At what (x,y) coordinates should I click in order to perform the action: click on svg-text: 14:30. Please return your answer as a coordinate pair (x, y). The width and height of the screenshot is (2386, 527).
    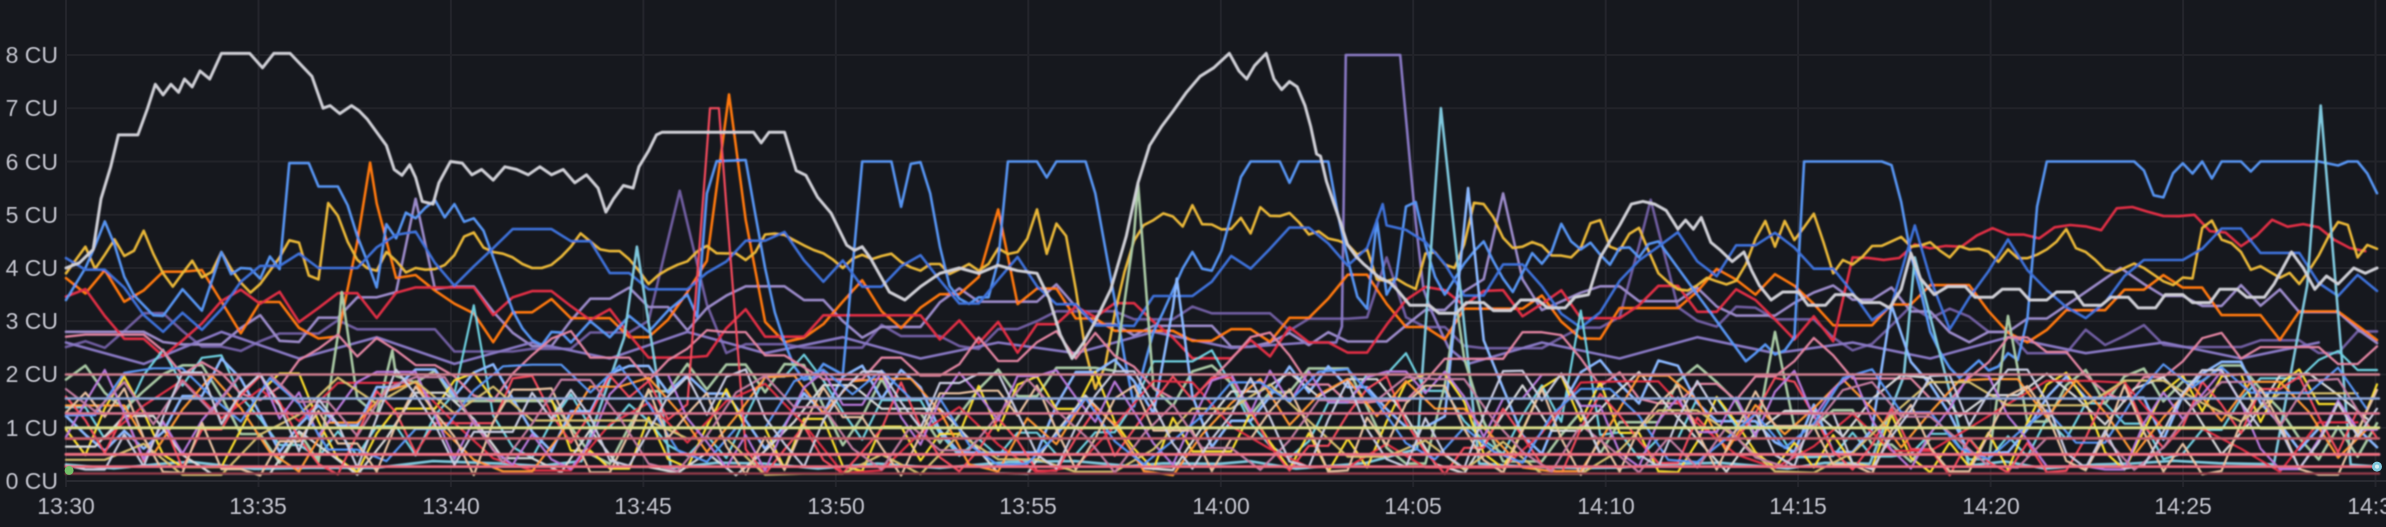
    Looking at the image, I should click on (2366, 506).